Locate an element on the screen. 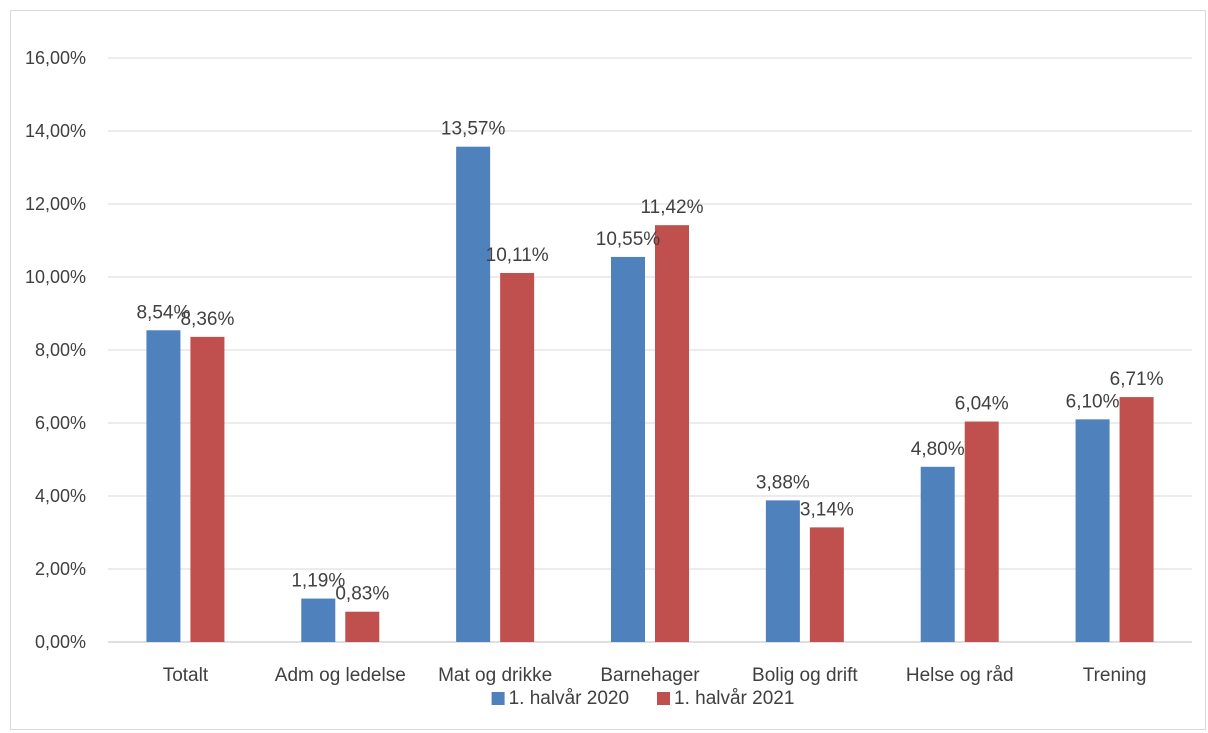 This screenshot has width=1208, height=733. data-label: 10,11% is located at coordinates (517, 255).